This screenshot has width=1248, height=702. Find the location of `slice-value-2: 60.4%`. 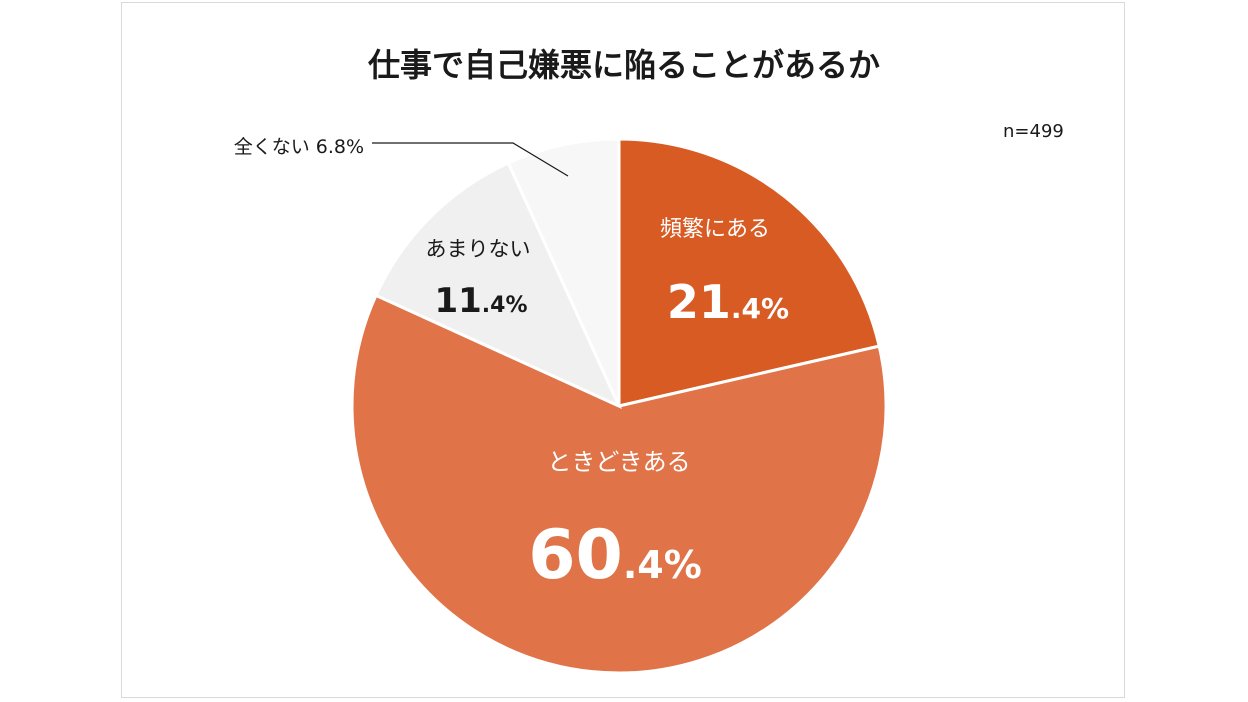

slice-value-2: 60.4% is located at coordinates (615, 555).